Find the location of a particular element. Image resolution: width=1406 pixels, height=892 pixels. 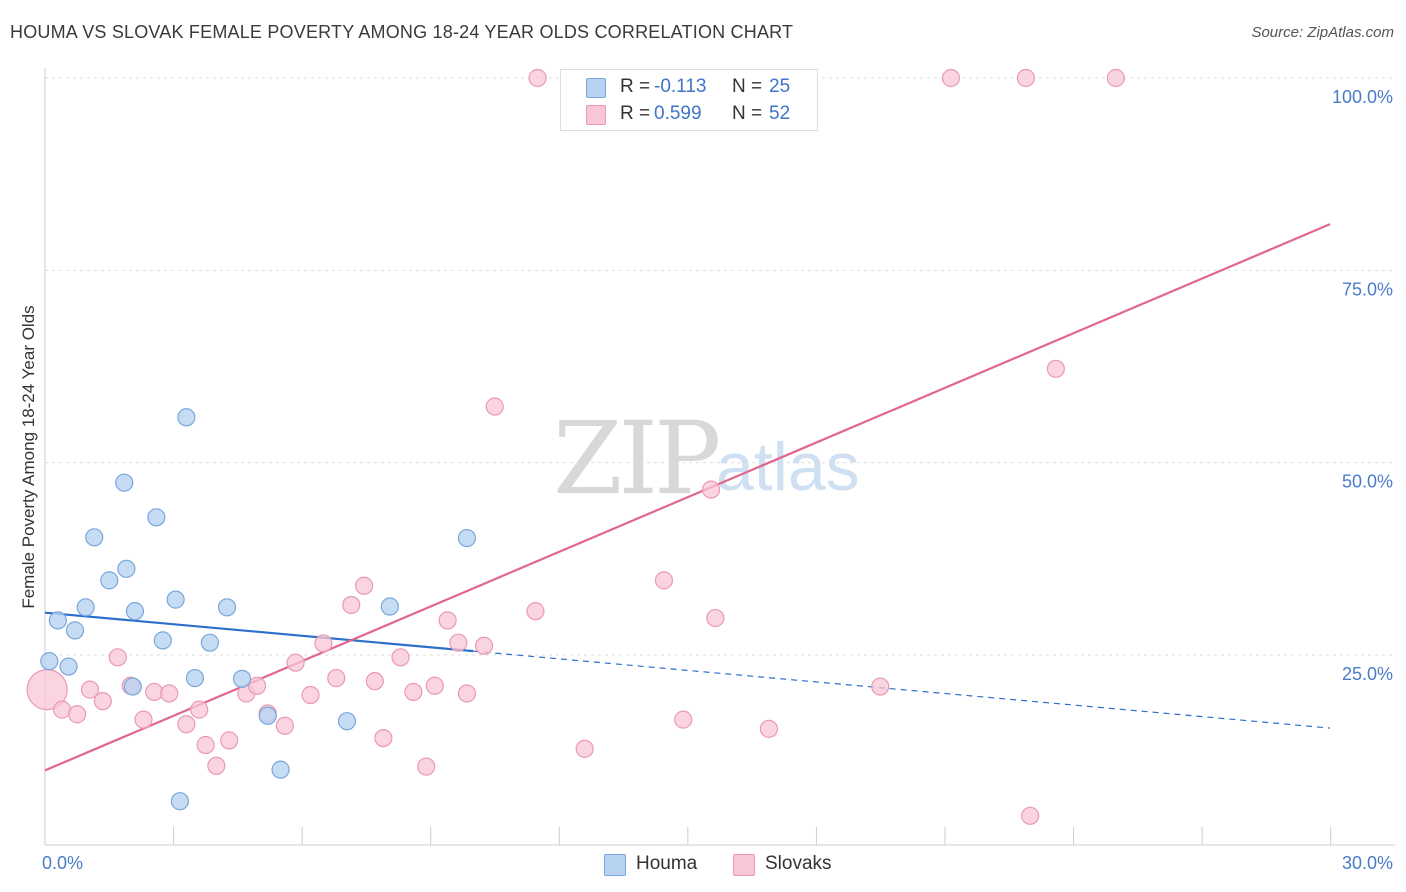

houma-legend-swatch is located at coordinates (615, 865).